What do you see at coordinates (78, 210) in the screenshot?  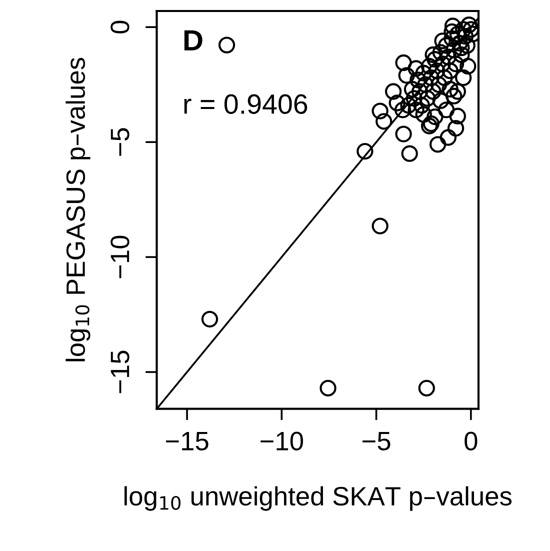 I see `y-axis-title: log$_{10}$ PEGASUS p–values` at bounding box center [78, 210].